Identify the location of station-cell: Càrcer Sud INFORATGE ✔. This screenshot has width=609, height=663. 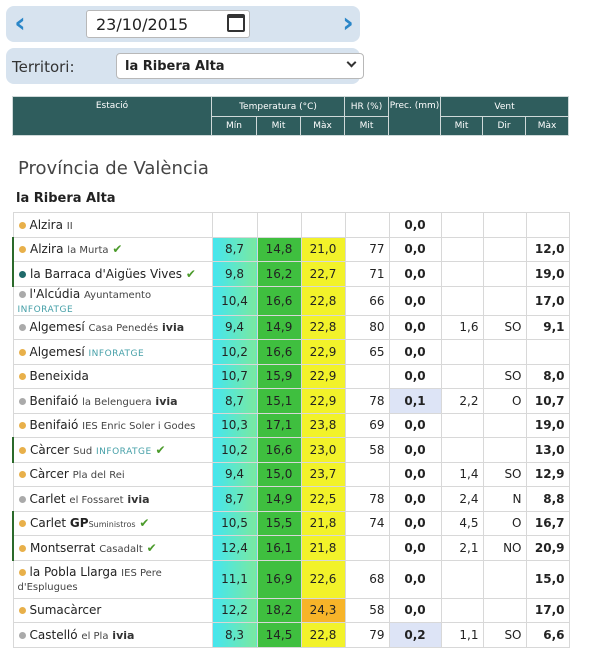
(112, 450).